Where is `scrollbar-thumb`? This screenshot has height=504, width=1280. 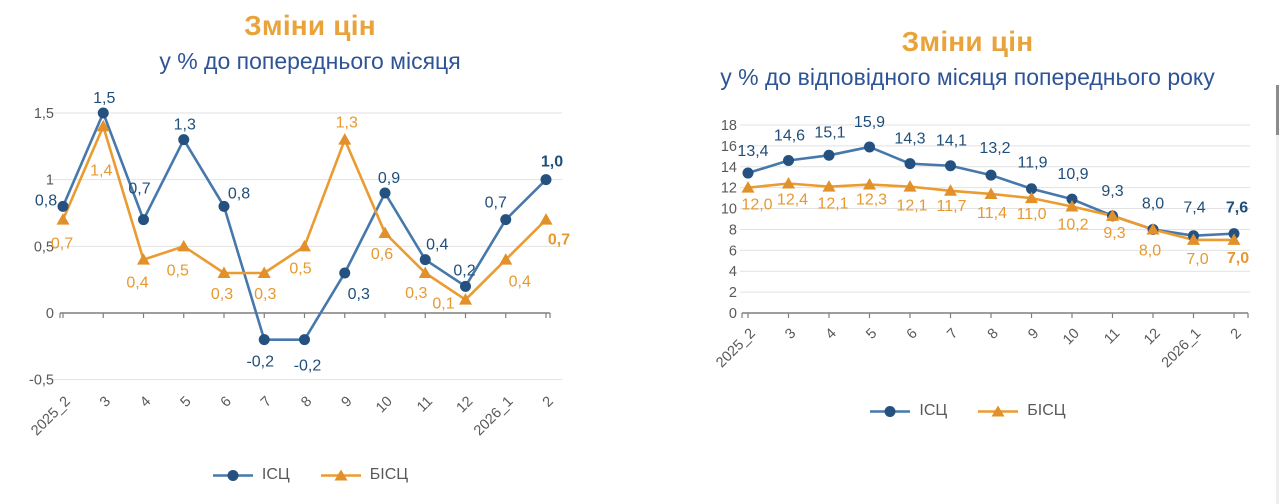
scrollbar-thumb is located at coordinates (1277, 110).